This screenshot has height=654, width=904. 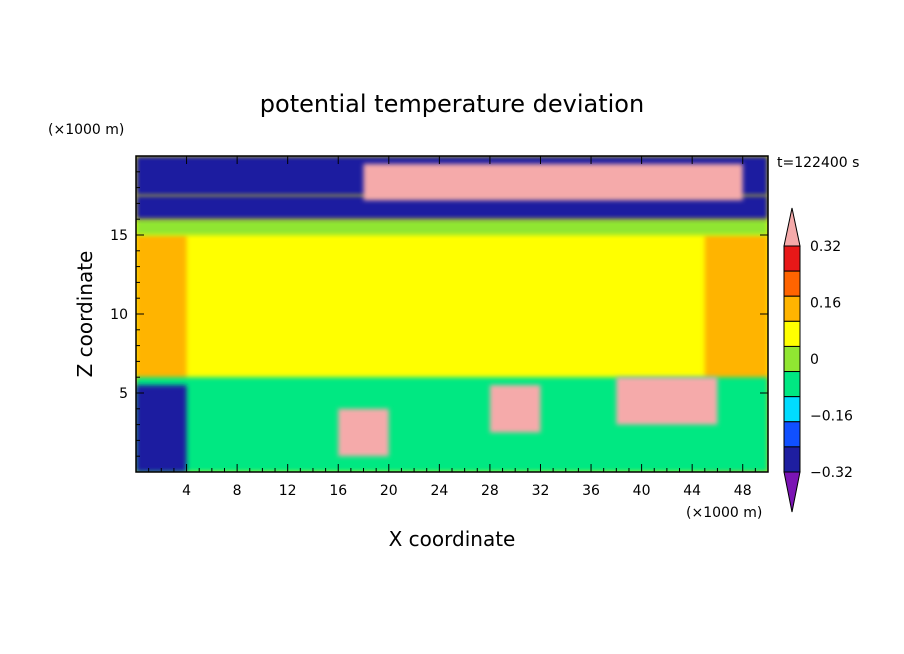 I want to click on y-axis-unit: (×1000 m), so click(x=86, y=130).